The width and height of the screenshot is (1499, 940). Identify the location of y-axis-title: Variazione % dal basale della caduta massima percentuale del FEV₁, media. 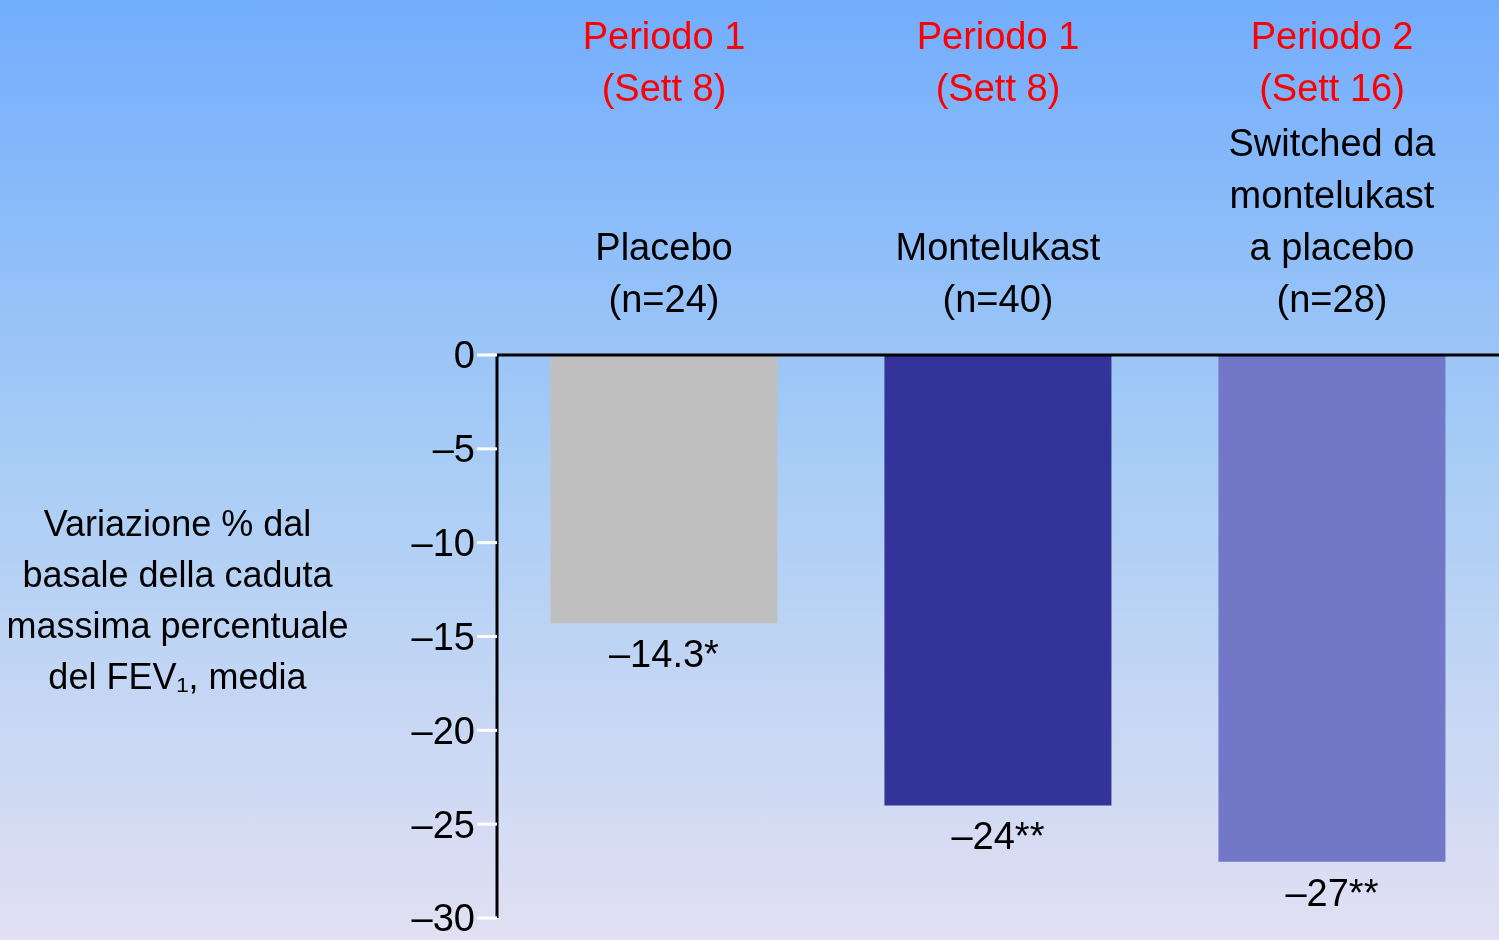
(177, 600).